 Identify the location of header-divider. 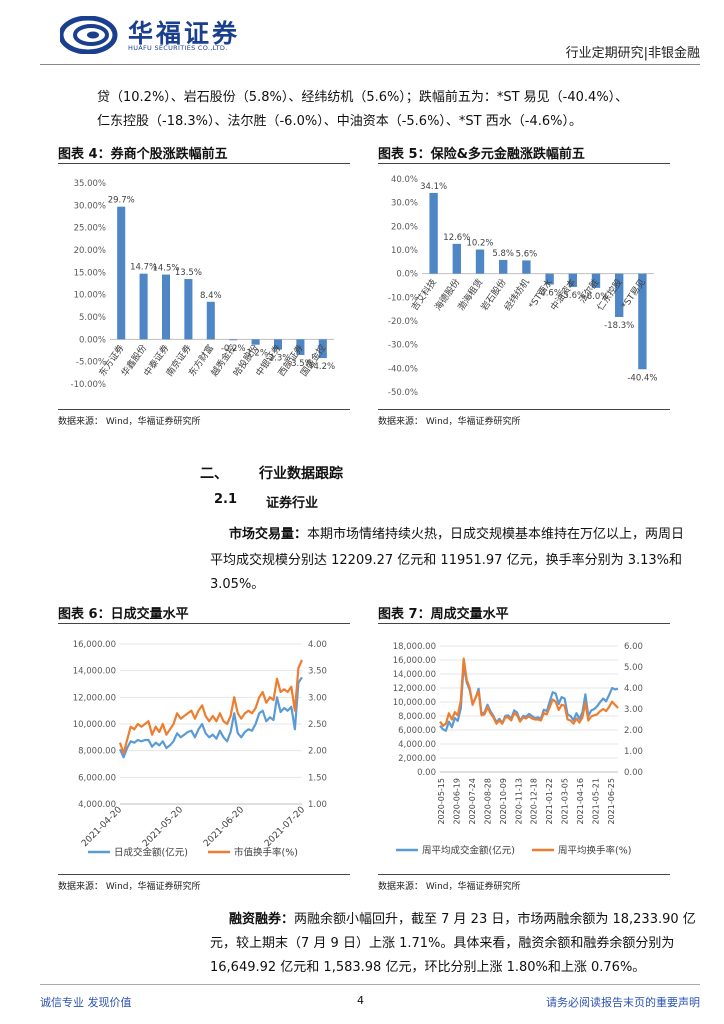
(370, 64).